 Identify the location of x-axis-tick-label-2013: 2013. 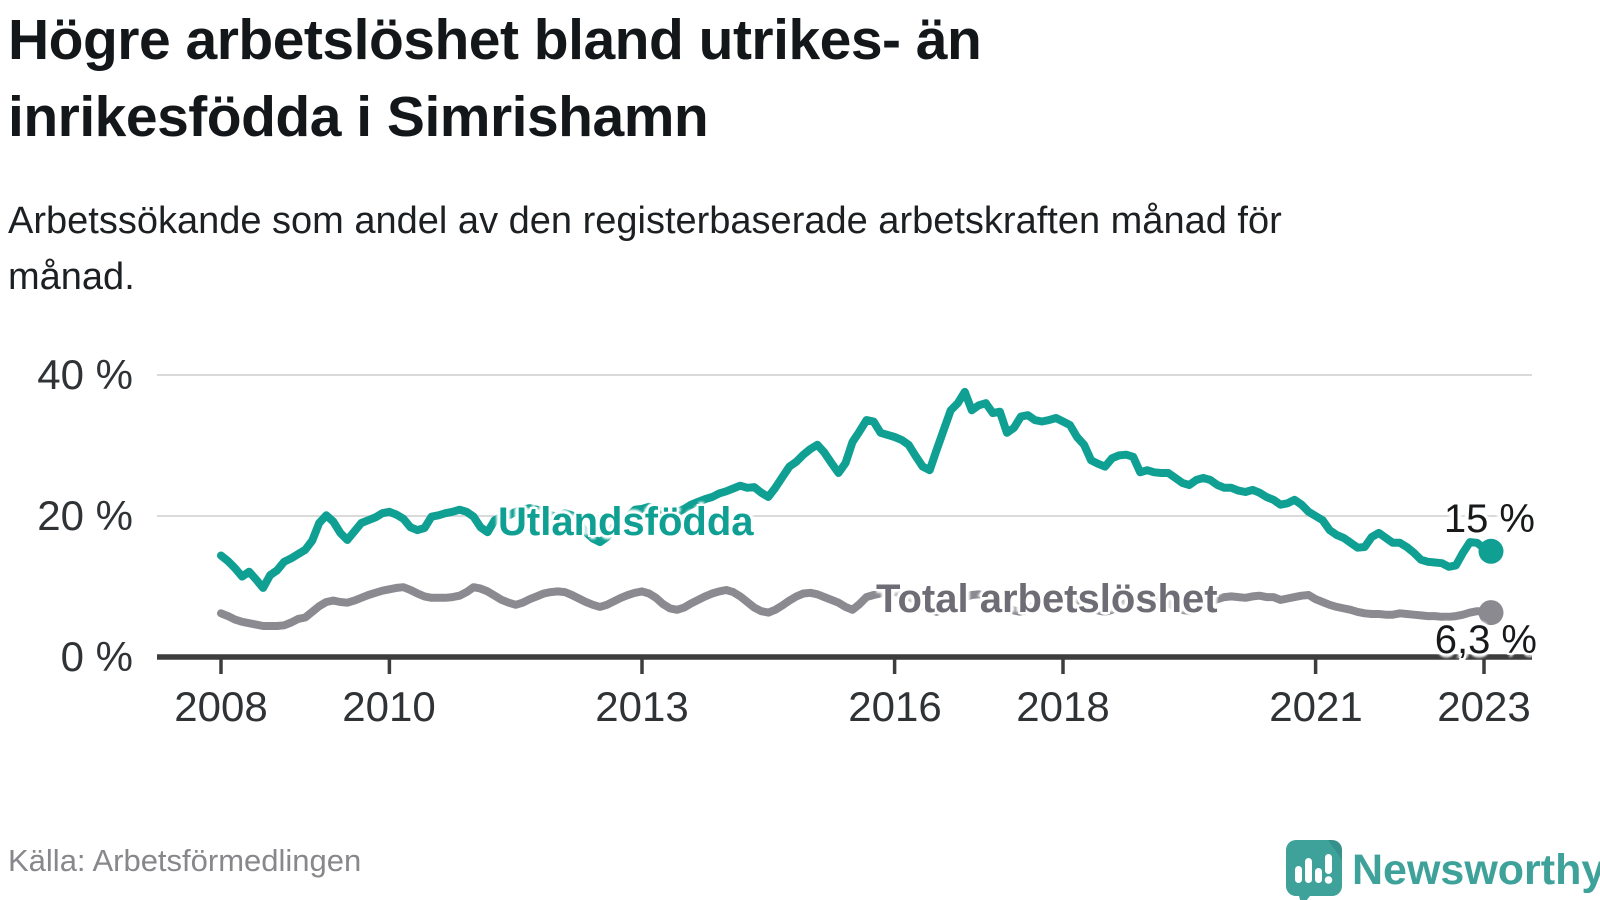
(642, 706).